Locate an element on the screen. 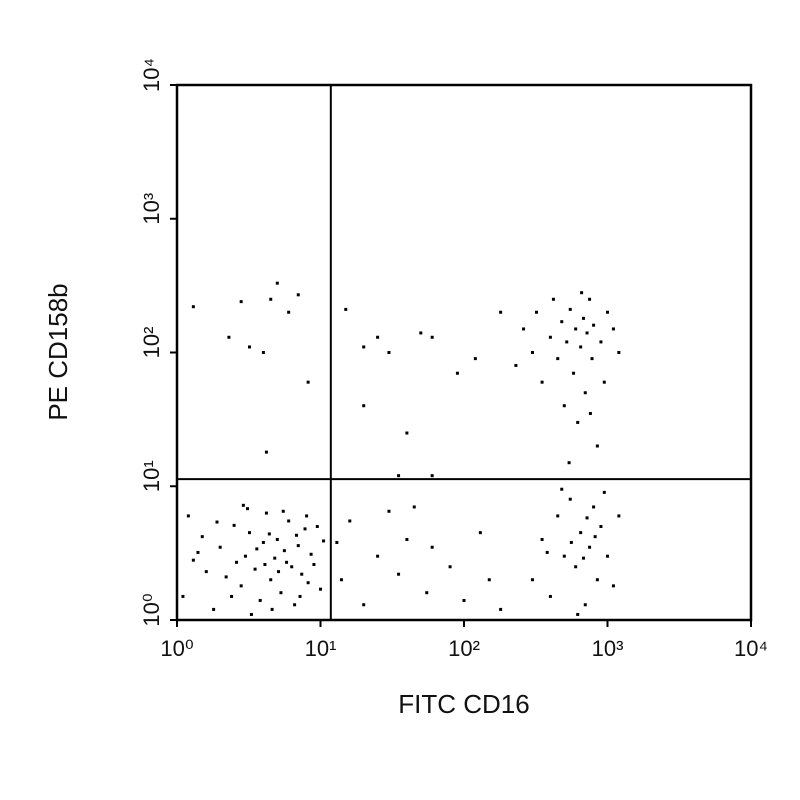  x-tick-label: 10⁰ is located at coordinates (176, 648).